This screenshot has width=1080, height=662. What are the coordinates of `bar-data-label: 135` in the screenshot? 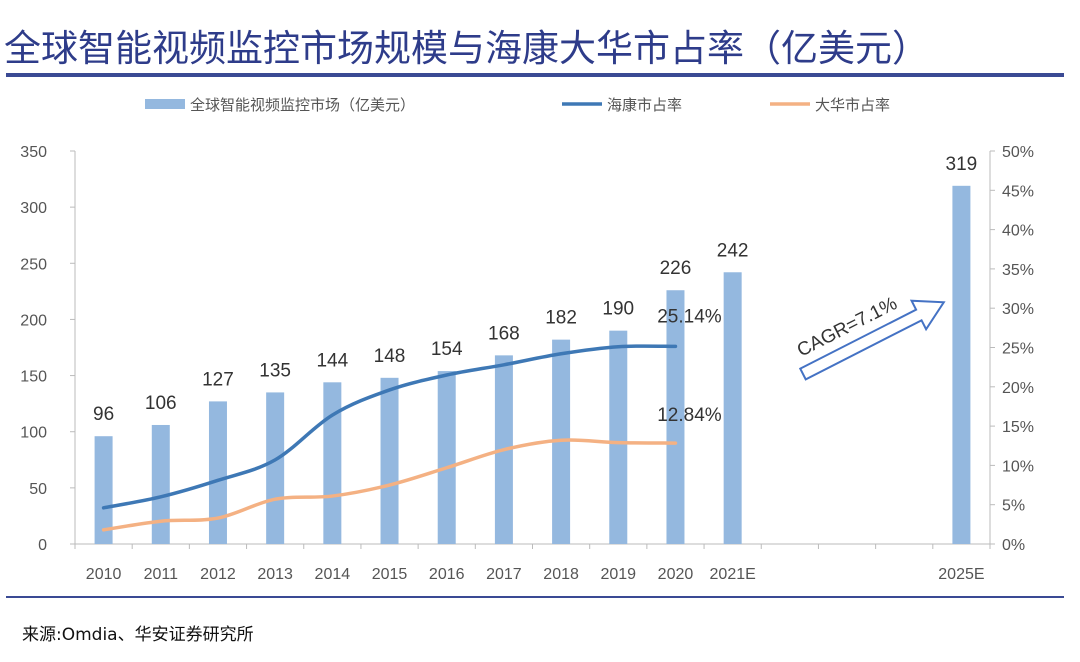 It's located at (275, 370).